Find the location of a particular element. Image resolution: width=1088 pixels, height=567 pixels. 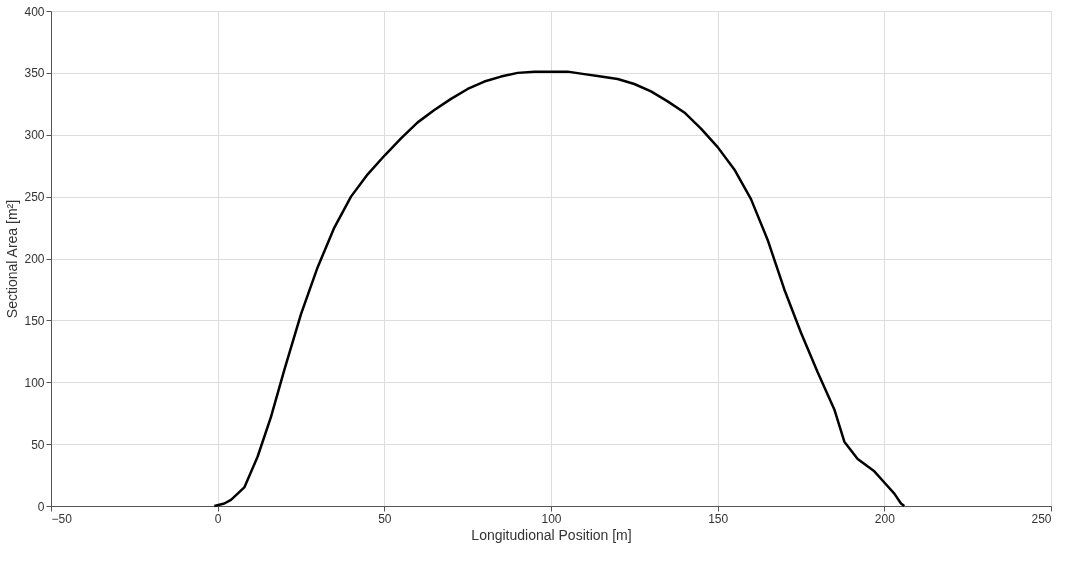

y-tick-label: 250 is located at coordinates (34, 197).